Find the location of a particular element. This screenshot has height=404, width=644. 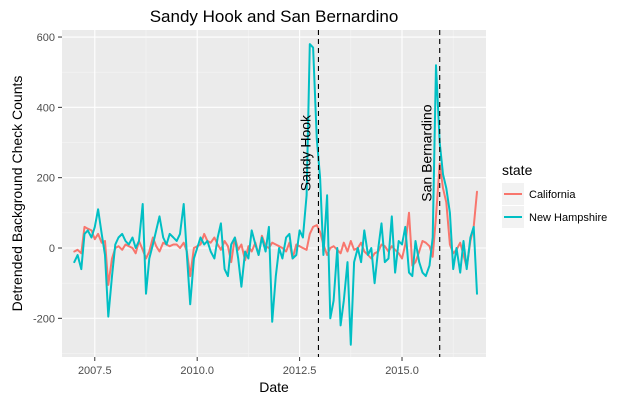

y-tick-label: 600 is located at coordinates (46, 38).